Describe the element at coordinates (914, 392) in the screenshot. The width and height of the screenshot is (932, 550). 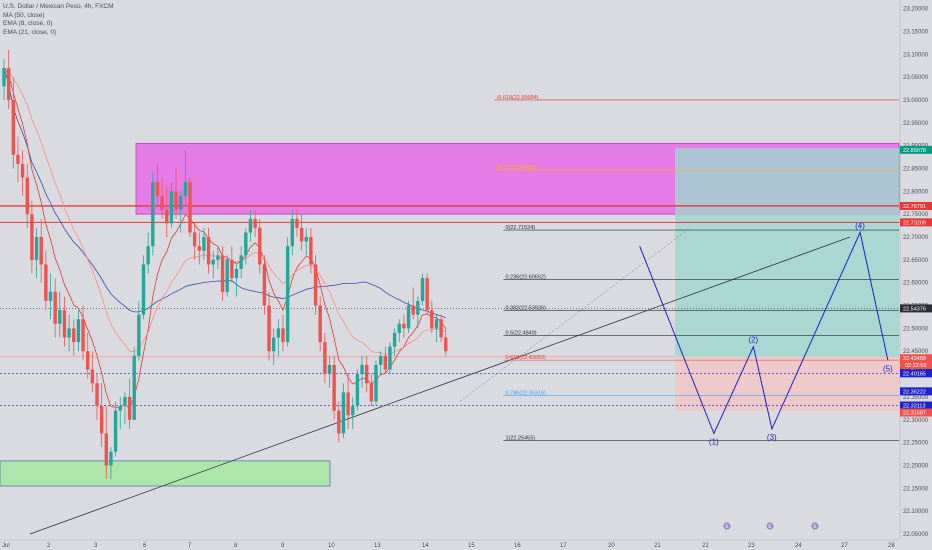
I see `price-tag-label: 22.36222` at that location.